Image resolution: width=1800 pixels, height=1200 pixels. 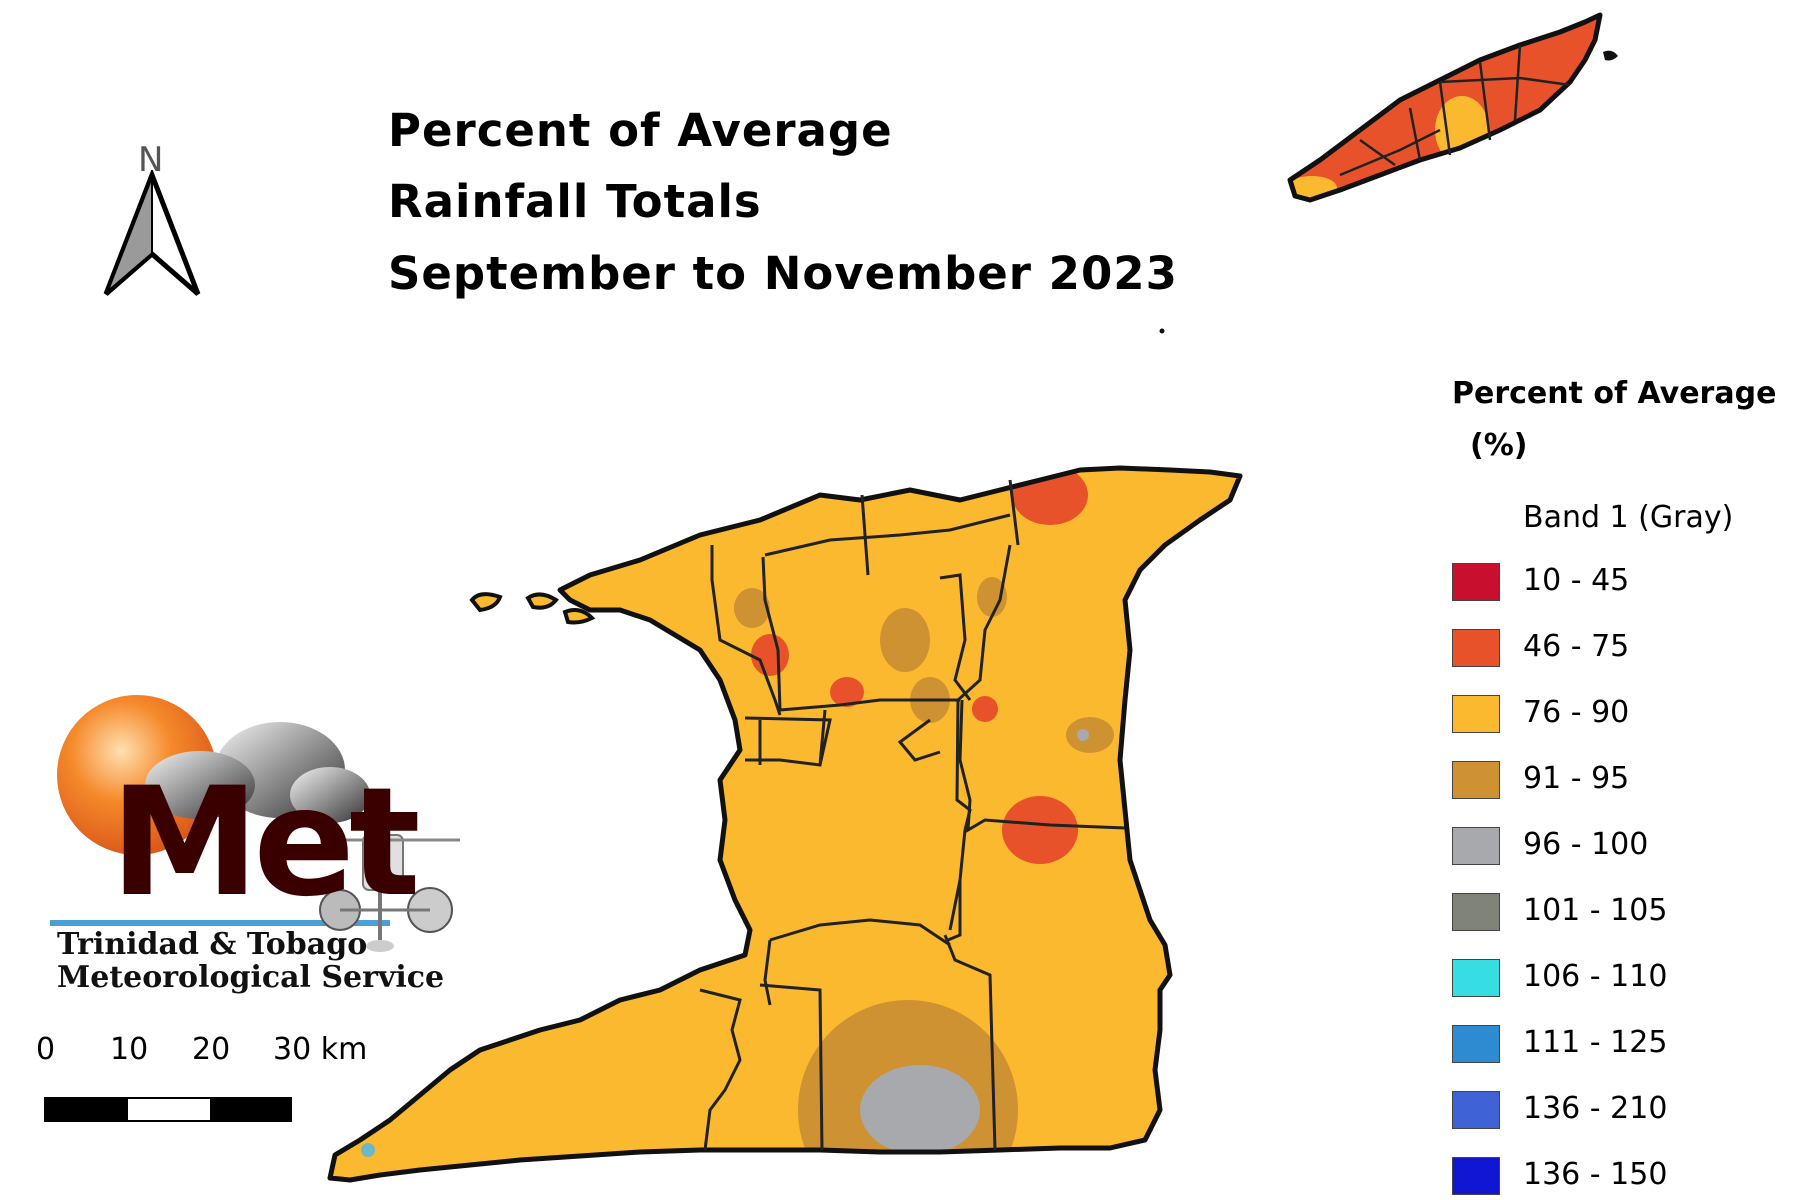 What do you see at coordinates (1595, 910) in the screenshot?
I see `legend-label: 101 - 105` at bounding box center [1595, 910].